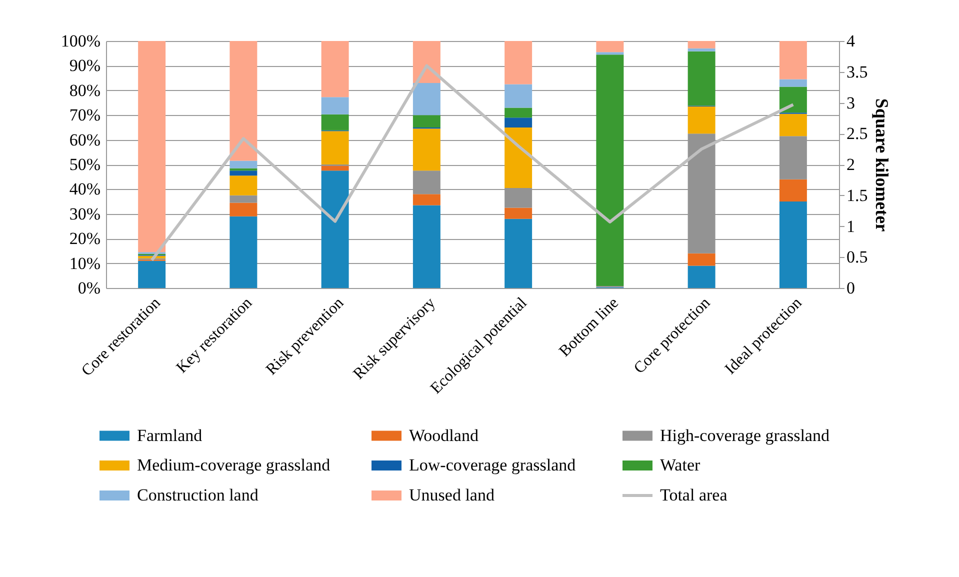  Describe the element at coordinates (89, 288) in the screenshot. I see `y-tick-label: 0%` at that location.